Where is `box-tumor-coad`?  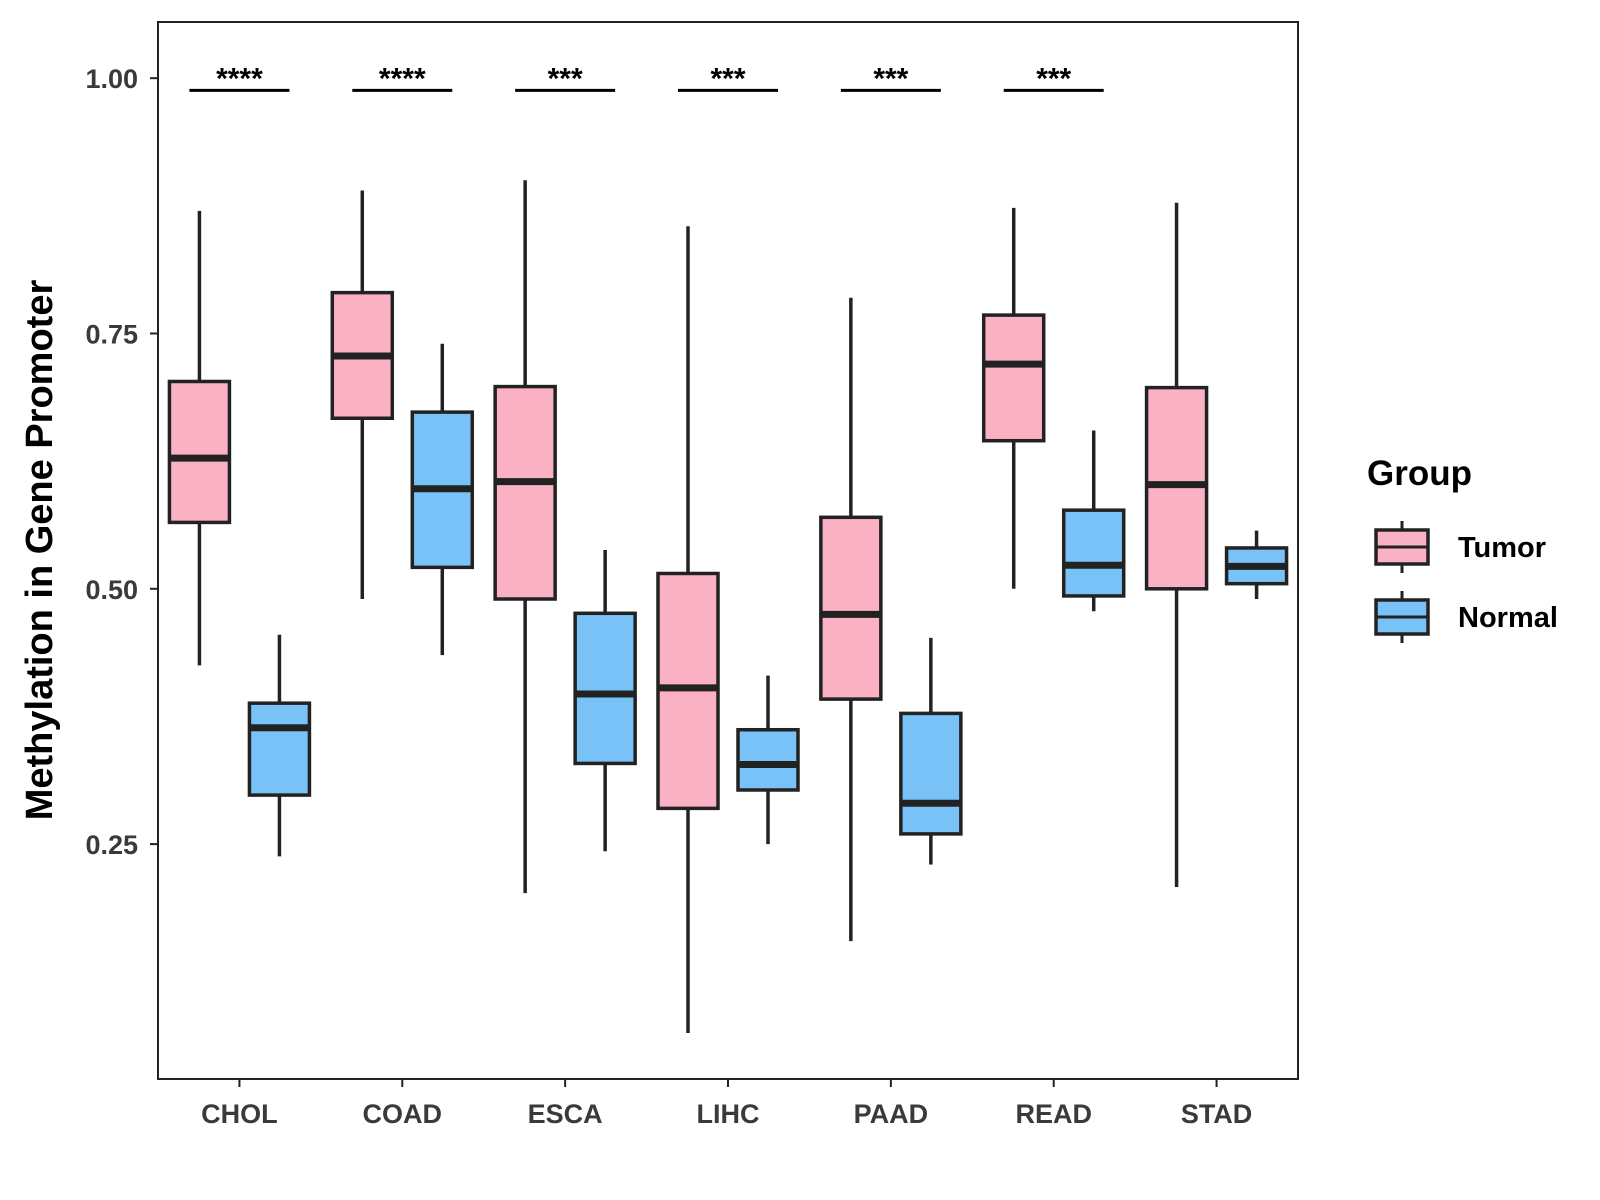
box-tumor-coad is located at coordinates (362, 395).